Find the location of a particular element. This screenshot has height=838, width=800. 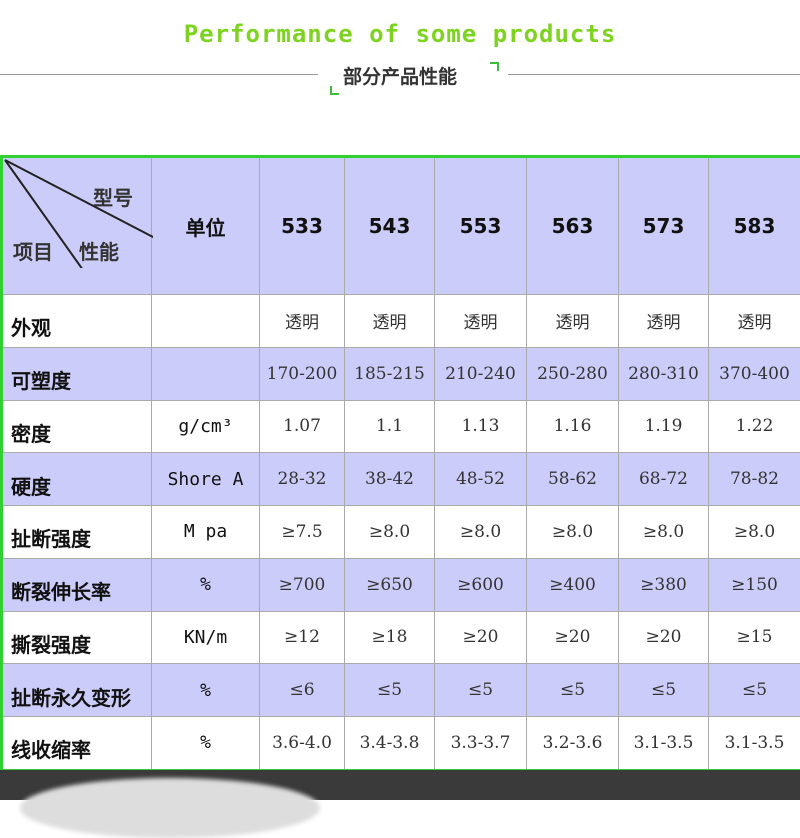

value-cell: 3.2-3.6 is located at coordinates (573, 743).